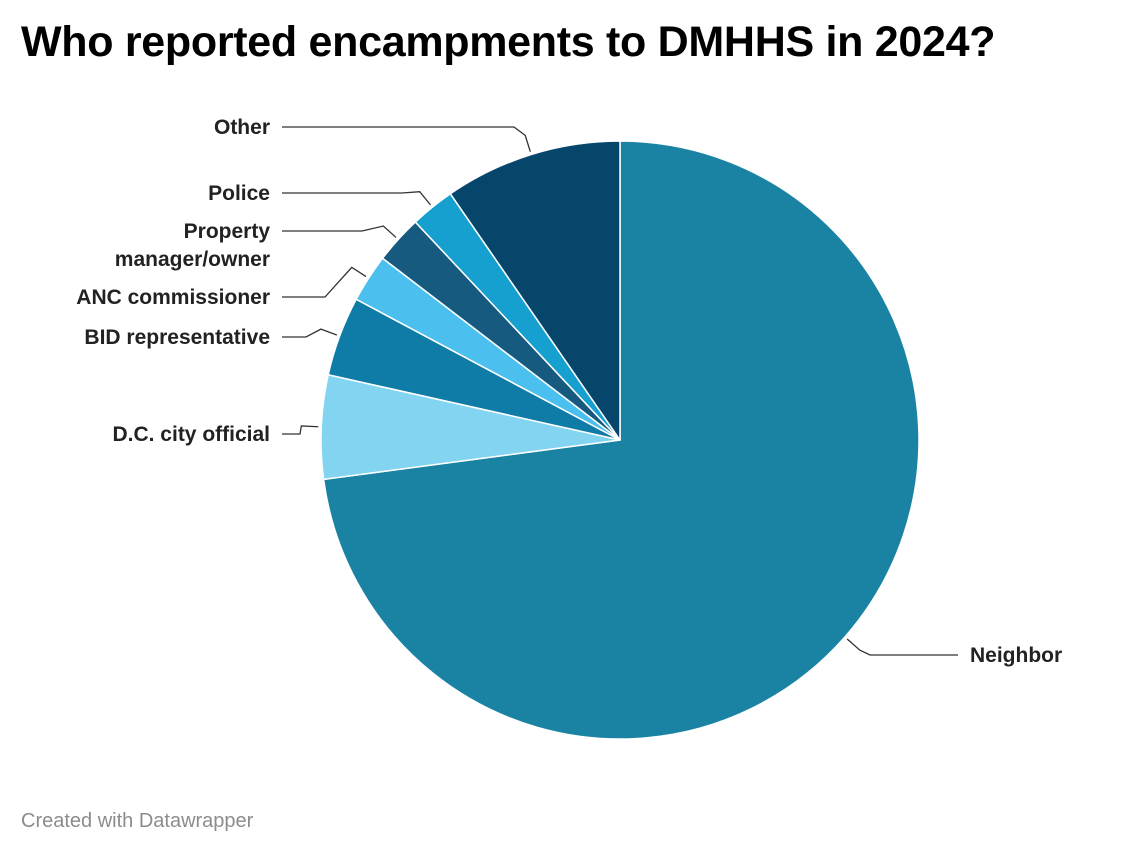 The height and width of the screenshot is (843, 1138). What do you see at coordinates (406, 139) in the screenshot?
I see `leader-line-other` at bounding box center [406, 139].